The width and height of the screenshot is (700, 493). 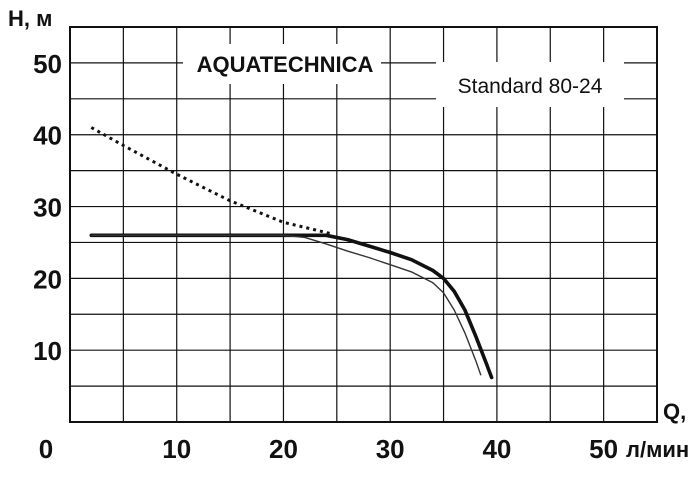 I want to click on x-tick-label: 20, so click(x=283, y=449).